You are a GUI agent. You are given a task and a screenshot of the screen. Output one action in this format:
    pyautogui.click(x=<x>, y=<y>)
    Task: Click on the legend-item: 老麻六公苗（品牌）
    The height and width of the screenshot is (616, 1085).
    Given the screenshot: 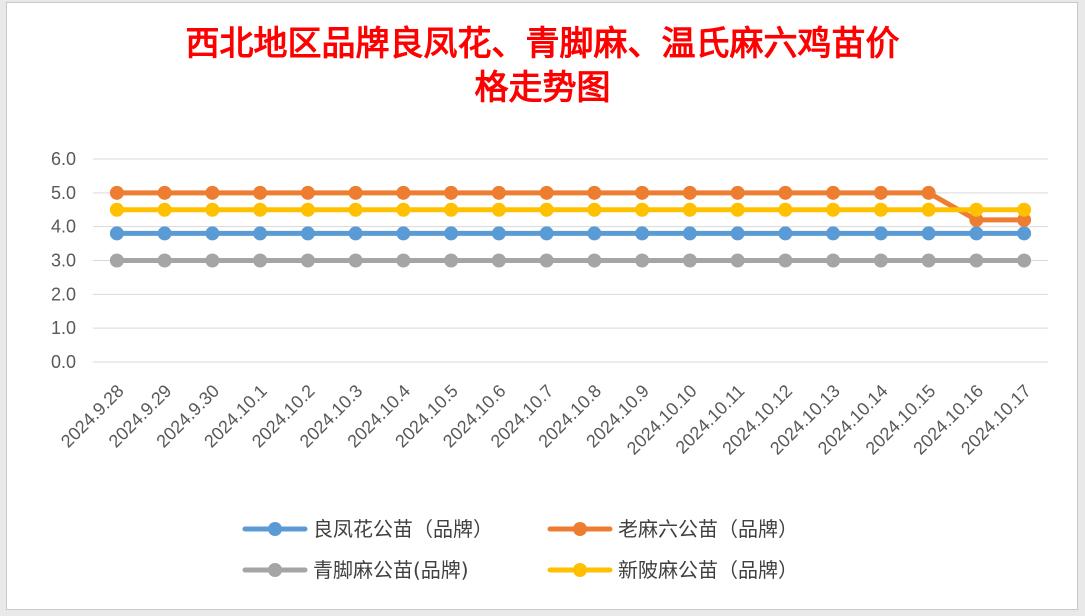 What is the action you would take?
    pyautogui.click(x=672, y=529)
    